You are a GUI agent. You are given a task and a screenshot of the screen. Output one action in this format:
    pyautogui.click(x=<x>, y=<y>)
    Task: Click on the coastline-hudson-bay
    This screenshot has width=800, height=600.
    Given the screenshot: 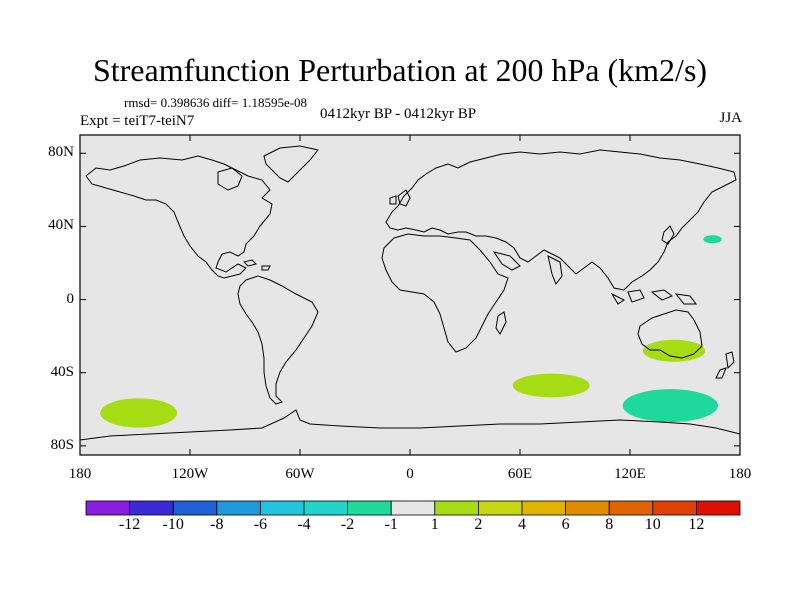 What is the action you would take?
    pyautogui.click(x=230, y=179)
    